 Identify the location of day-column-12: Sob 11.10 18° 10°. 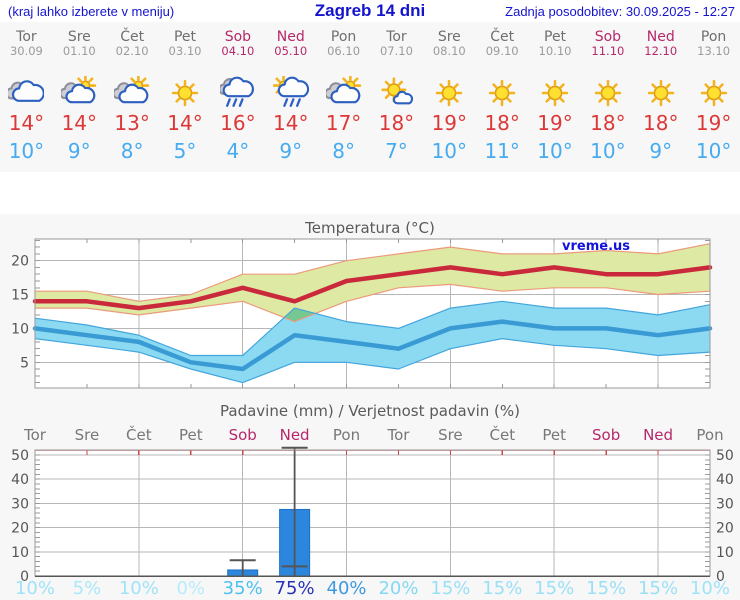
(607, 97).